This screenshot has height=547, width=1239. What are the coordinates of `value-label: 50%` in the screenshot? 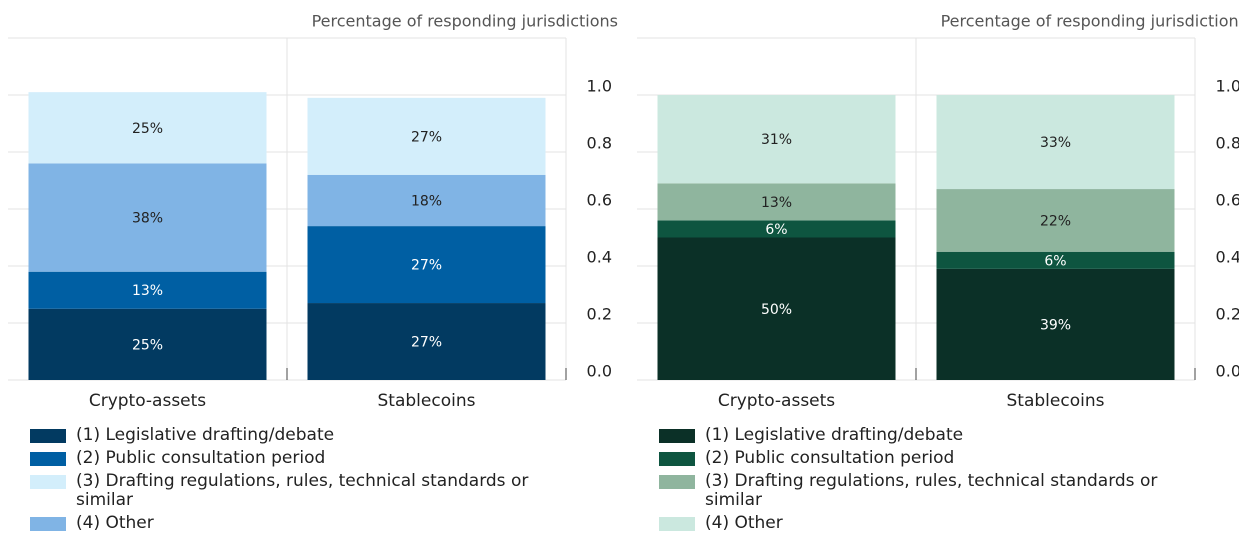 It's located at (776, 310).